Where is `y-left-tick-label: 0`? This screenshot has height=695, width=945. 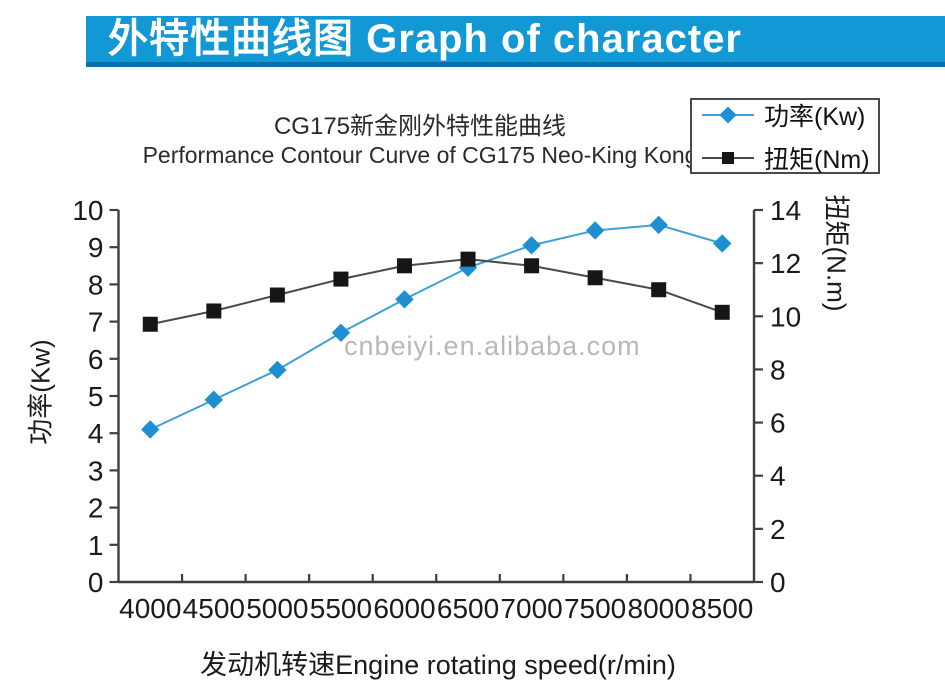 y-left-tick-label: 0 is located at coordinates (96, 582).